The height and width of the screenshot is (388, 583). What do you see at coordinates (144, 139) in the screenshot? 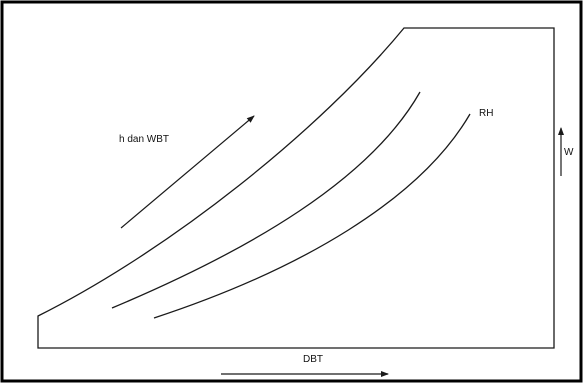
I see `enthalpy-wbt-label: h dan WBT` at bounding box center [144, 139].